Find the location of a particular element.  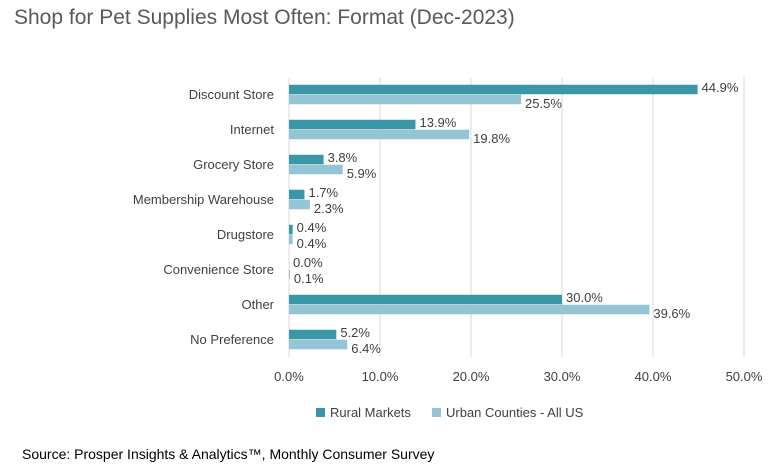

data-label: 6.4% is located at coordinates (366, 348).